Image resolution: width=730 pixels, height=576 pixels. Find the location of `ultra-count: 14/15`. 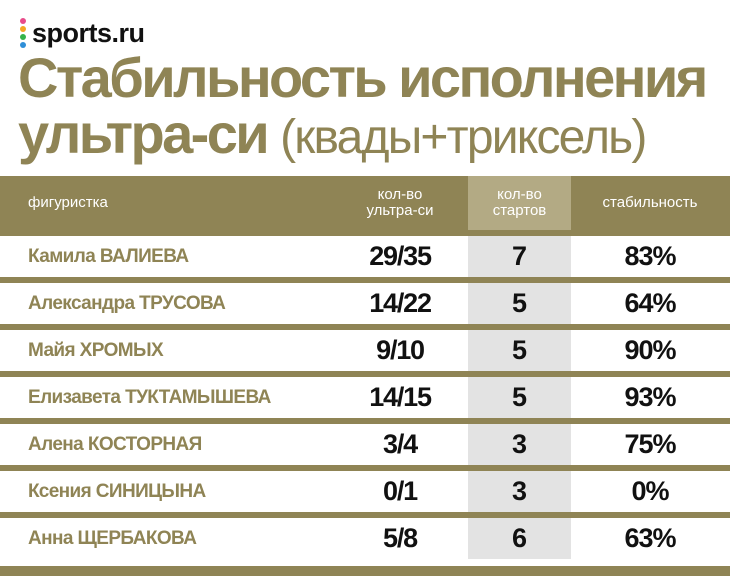

ultra-count: 14/15 is located at coordinates (400, 397).